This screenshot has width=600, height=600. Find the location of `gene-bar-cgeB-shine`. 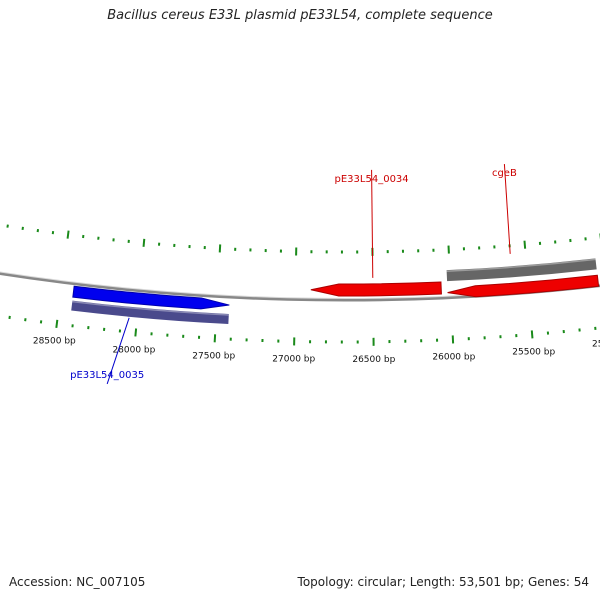

gene-bar-cgeB-shine is located at coordinates (521, 265).